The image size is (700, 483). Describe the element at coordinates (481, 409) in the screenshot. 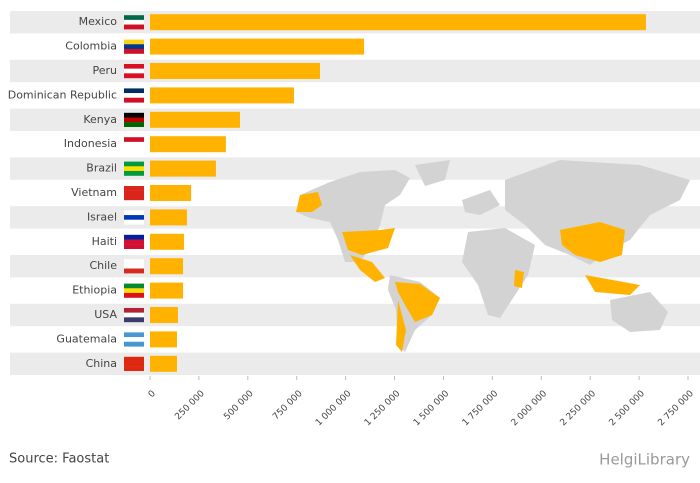

I see `x-tick-label: 1 750 000` at that location.